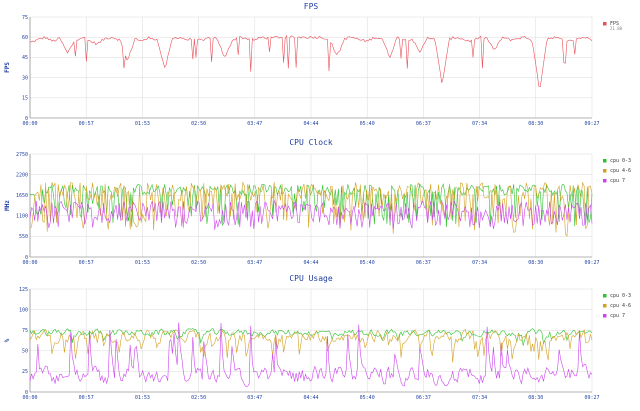 The width and height of the screenshot is (640, 411). I want to click on y-tick-label: 125, so click(23, 290).